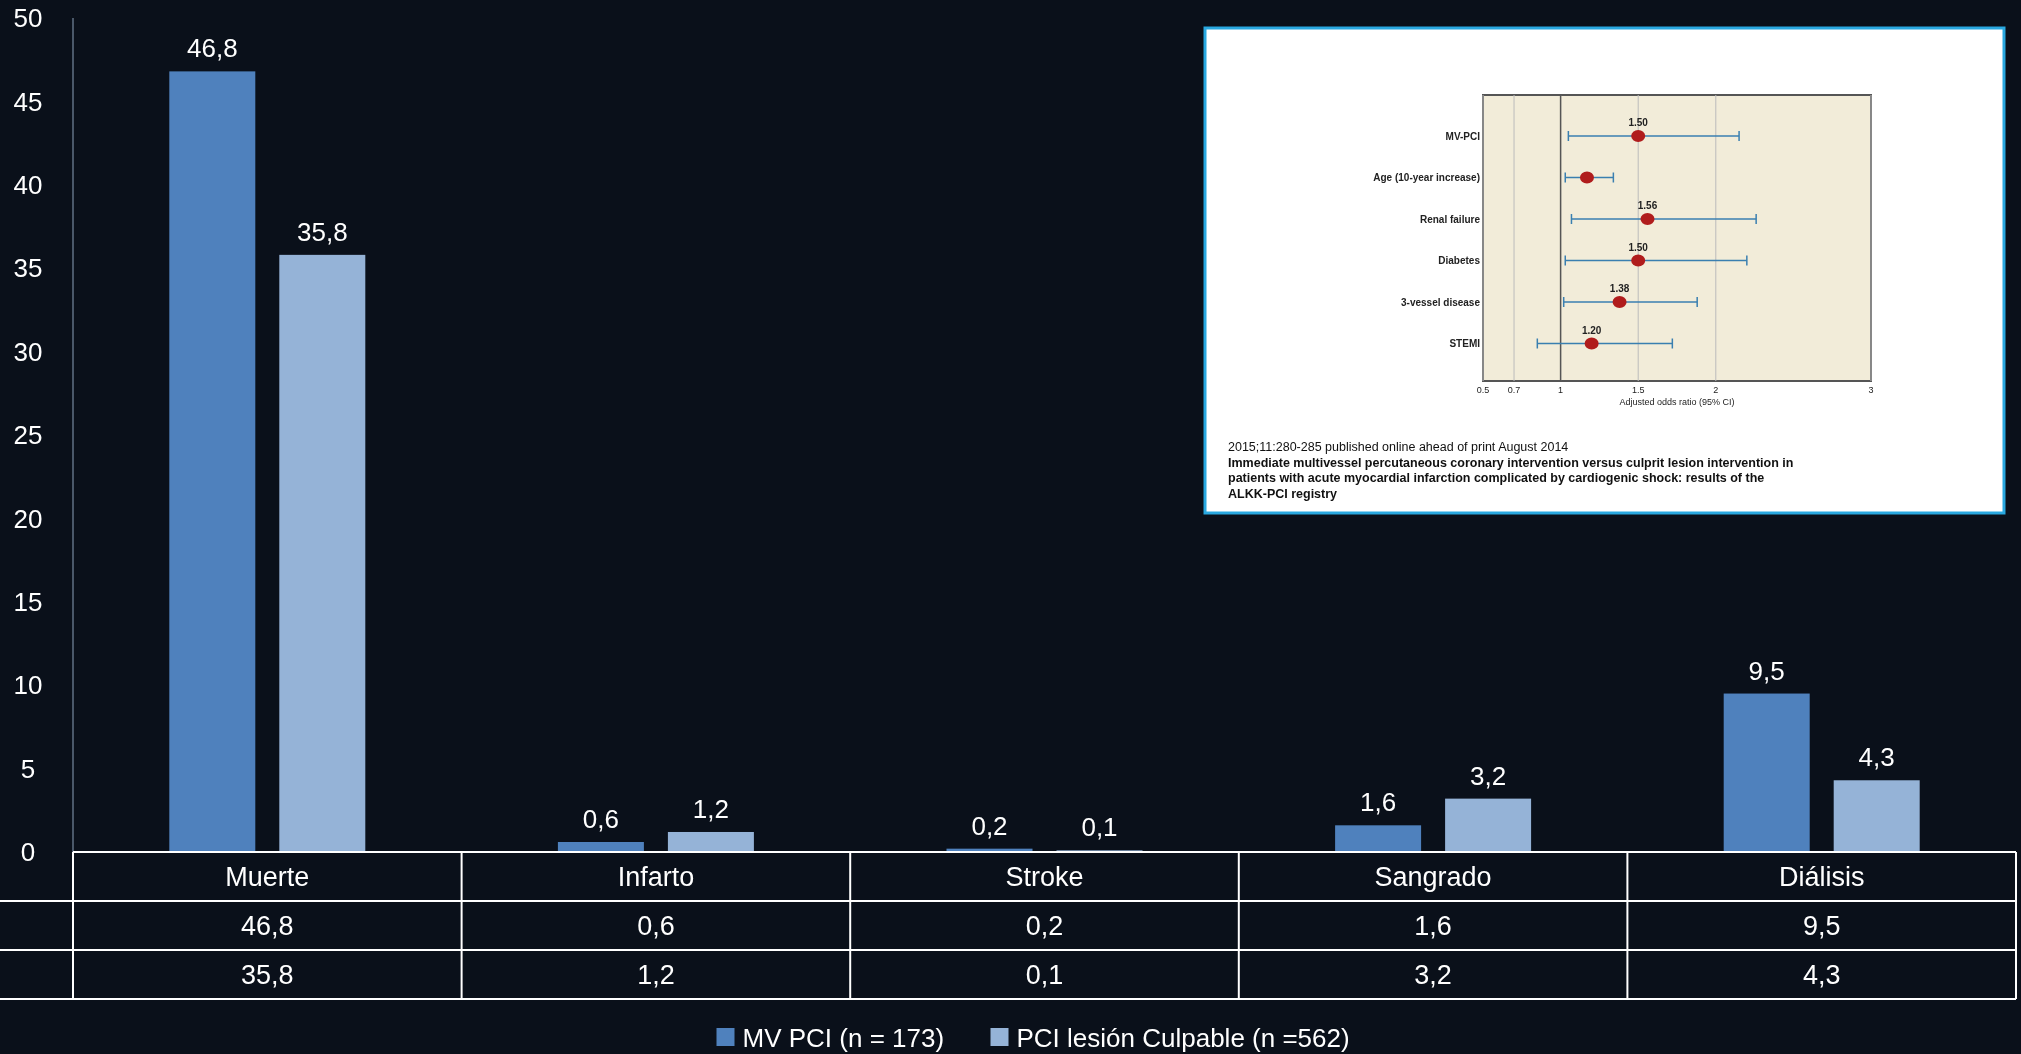 The image size is (2021, 1054). What do you see at coordinates (28, 184) in the screenshot?
I see `y-tick-label: 40` at bounding box center [28, 184].